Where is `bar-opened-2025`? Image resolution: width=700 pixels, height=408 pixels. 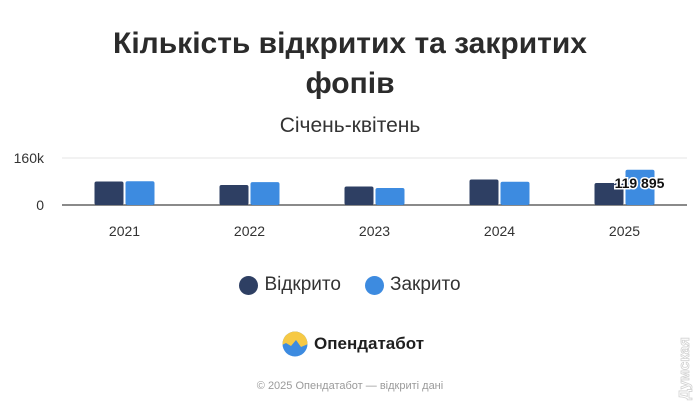
bar-opened-2025 is located at coordinates (609, 193).